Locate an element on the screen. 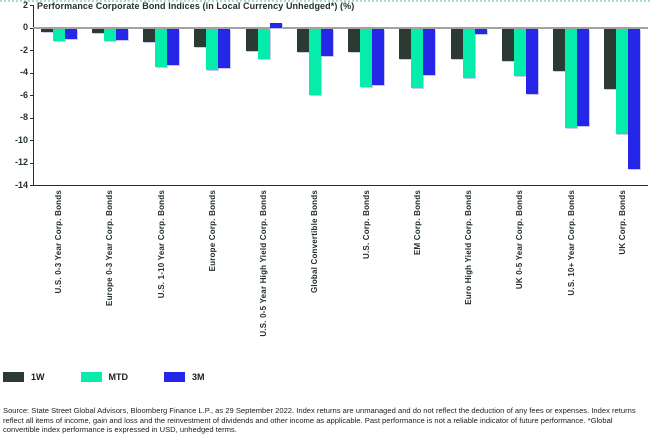 Image resolution: width=650 pixels, height=442 pixels. x-axis-category-label: U.S. 10+ Year Corp. Bonds is located at coordinates (571, 243).